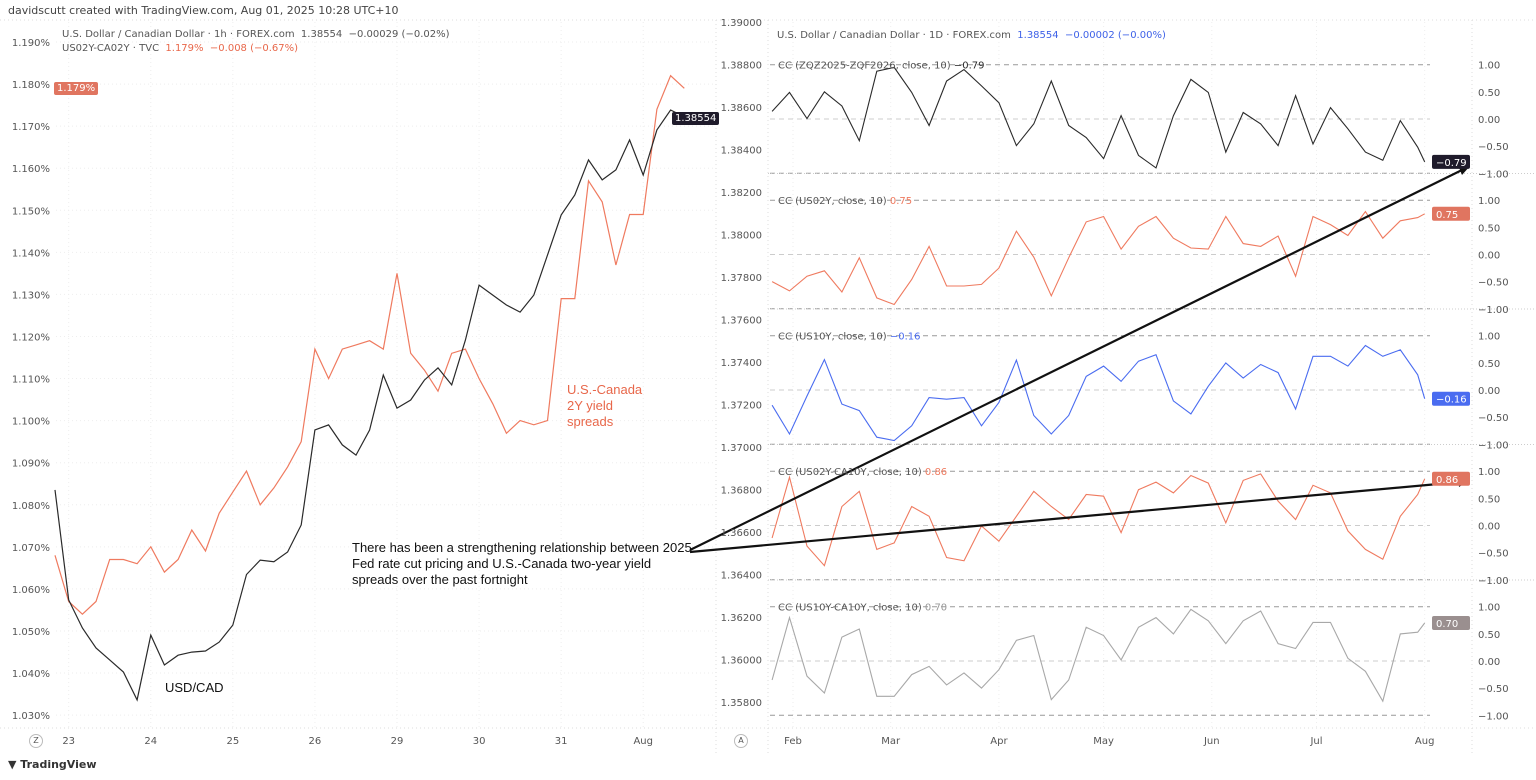  What do you see at coordinates (1315, 741) in the screenshot?
I see `x-tick-label: Jul` at bounding box center [1315, 741].